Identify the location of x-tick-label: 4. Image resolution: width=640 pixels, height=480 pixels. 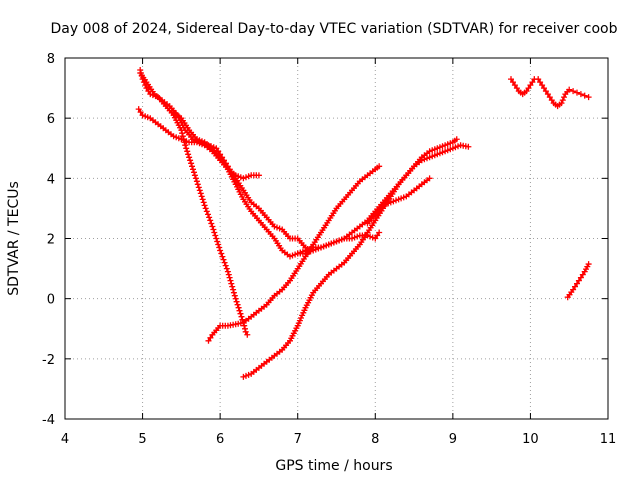
(65, 439).